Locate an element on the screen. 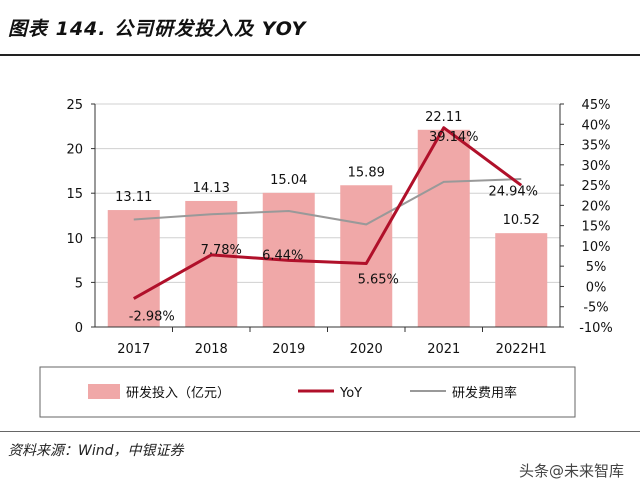 The width and height of the screenshot is (640, 495). y-left-tick-label: 25 is located at coordinates (74, 105).